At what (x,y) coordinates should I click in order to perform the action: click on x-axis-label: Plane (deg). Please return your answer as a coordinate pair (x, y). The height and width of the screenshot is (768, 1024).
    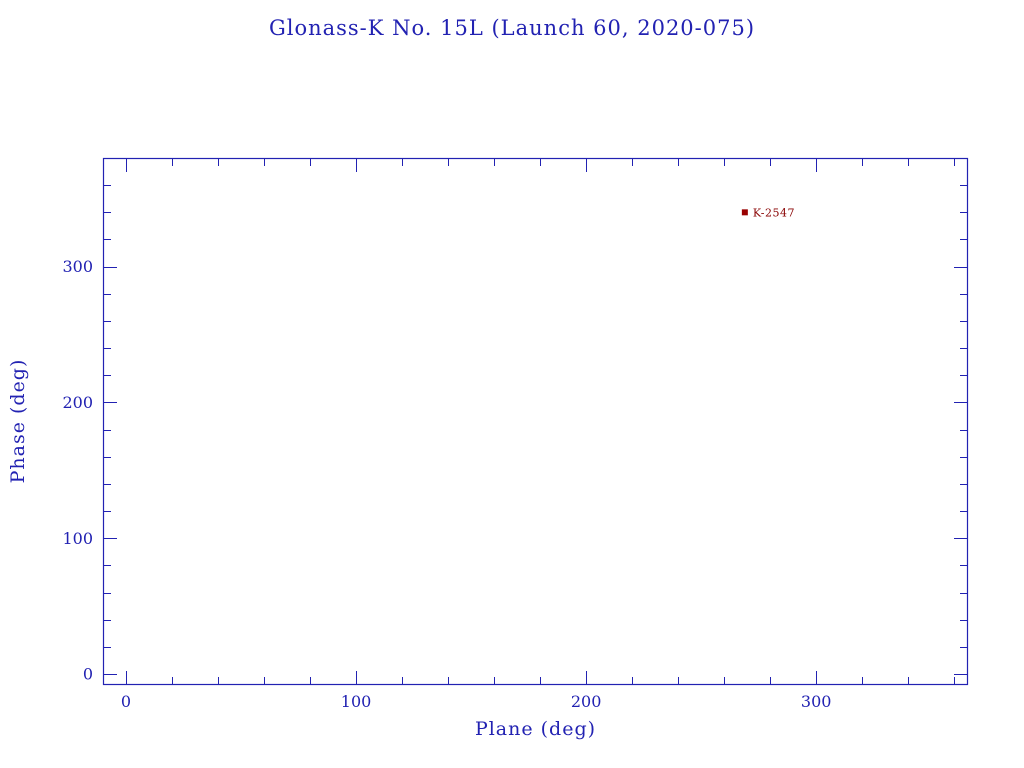
    Looking at the image, I should click on (535, 729).